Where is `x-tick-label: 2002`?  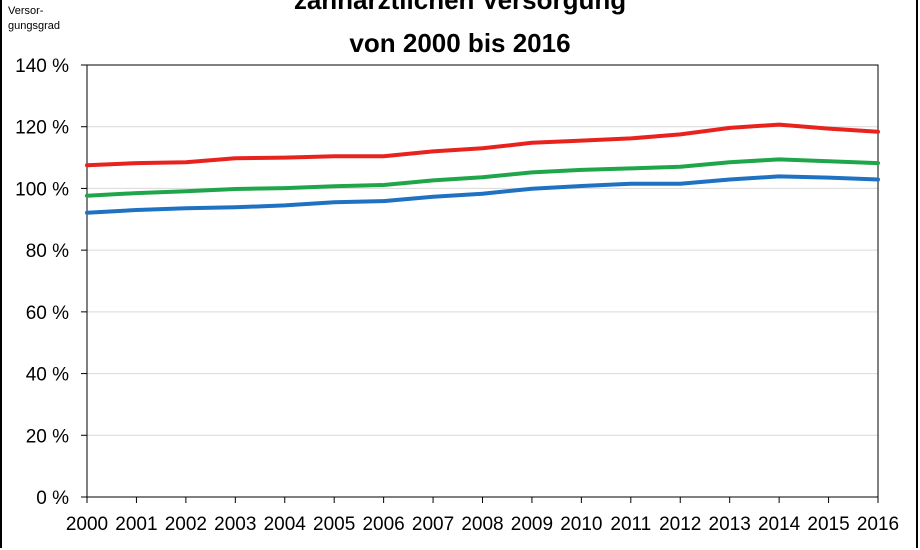
x-tick-label: 2002 is located at coordinates (186, 524).